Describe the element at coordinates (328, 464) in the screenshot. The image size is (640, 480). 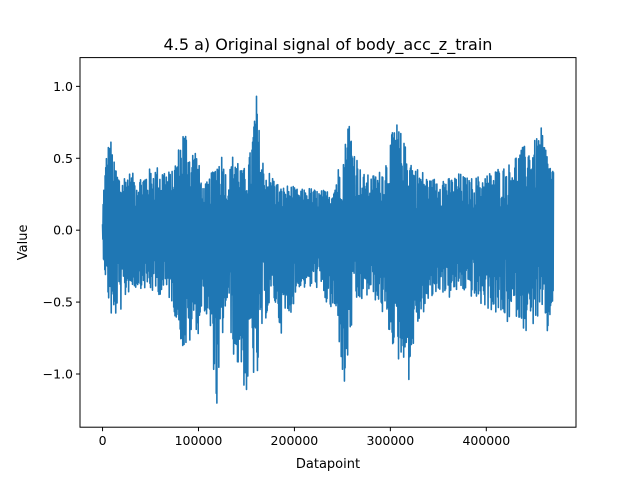
I see `x-axis-label: Datapoint` at that location.